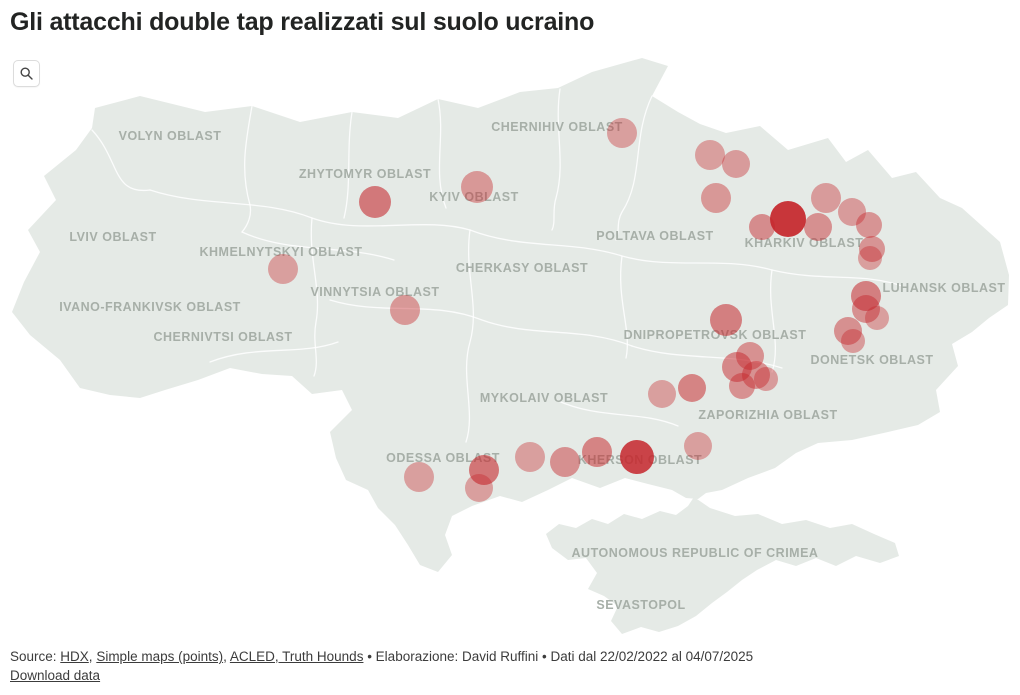 Image resolution: width=1020 pixels, height=695 pixels. I want to click on oblast-label: DNIPROPETROVSK OBLAST, so click(715, 335).